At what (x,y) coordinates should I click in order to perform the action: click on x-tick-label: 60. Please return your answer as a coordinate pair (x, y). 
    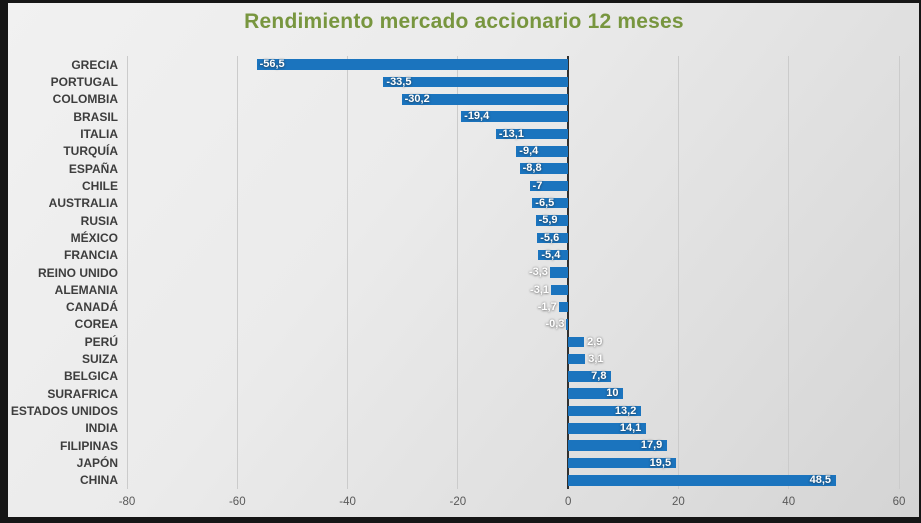
    Looking at the image, I should click on (899, 502).